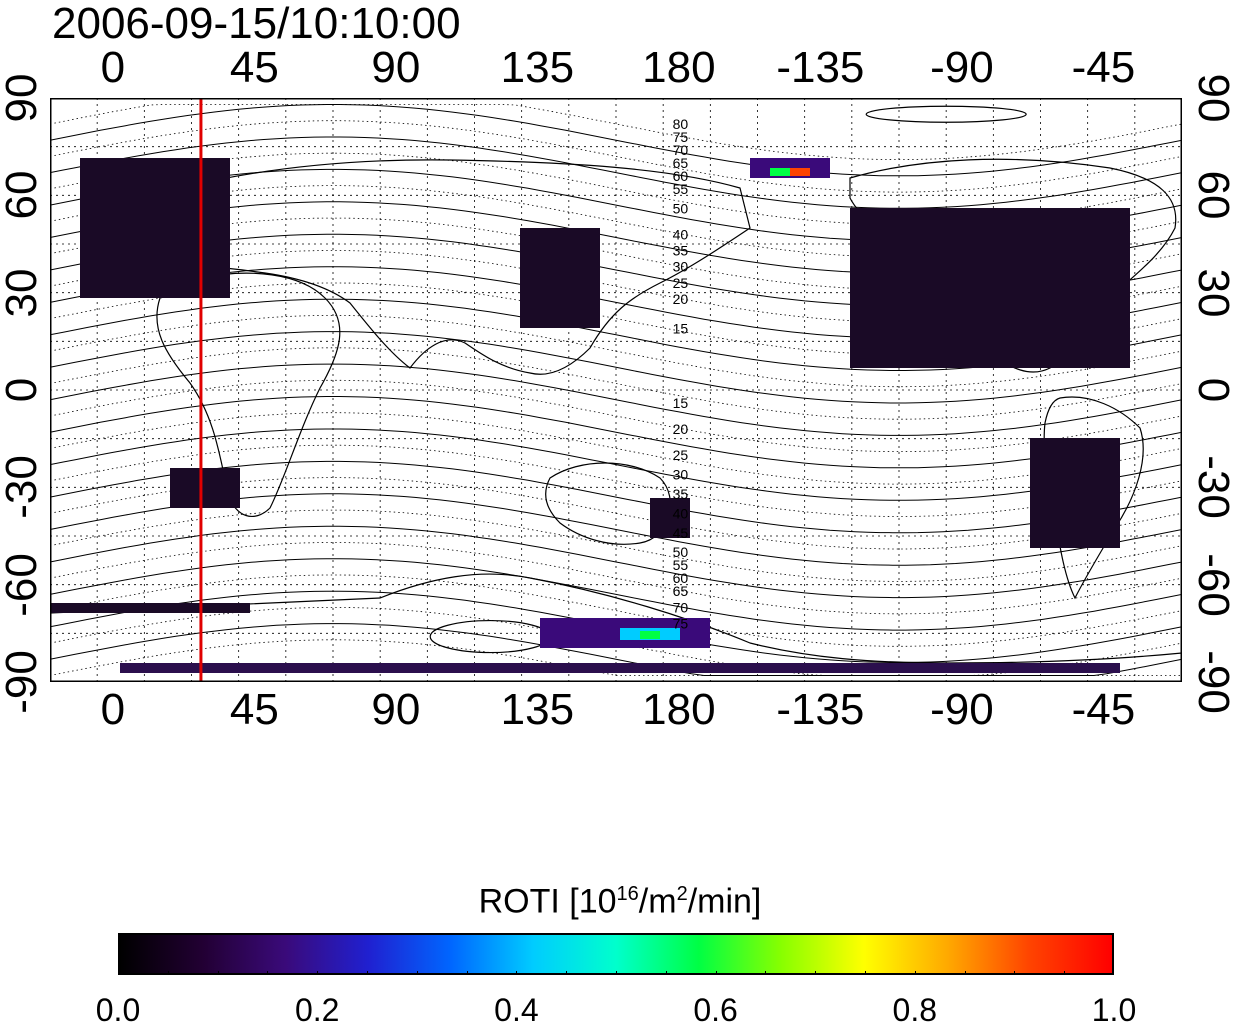 The width and height of the screenshot is (1240, 1028). Describe the element at coordinates (256, 24) in the screenshot. I see `timestamp-title: 2006-09-15/10:10:00` at that location.